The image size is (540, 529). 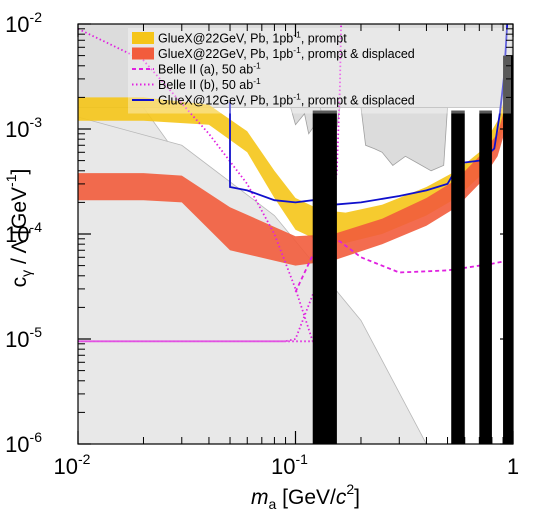 I want to click on y-tick-label-3: 10⁻⁴, so click(x=23, y=233).